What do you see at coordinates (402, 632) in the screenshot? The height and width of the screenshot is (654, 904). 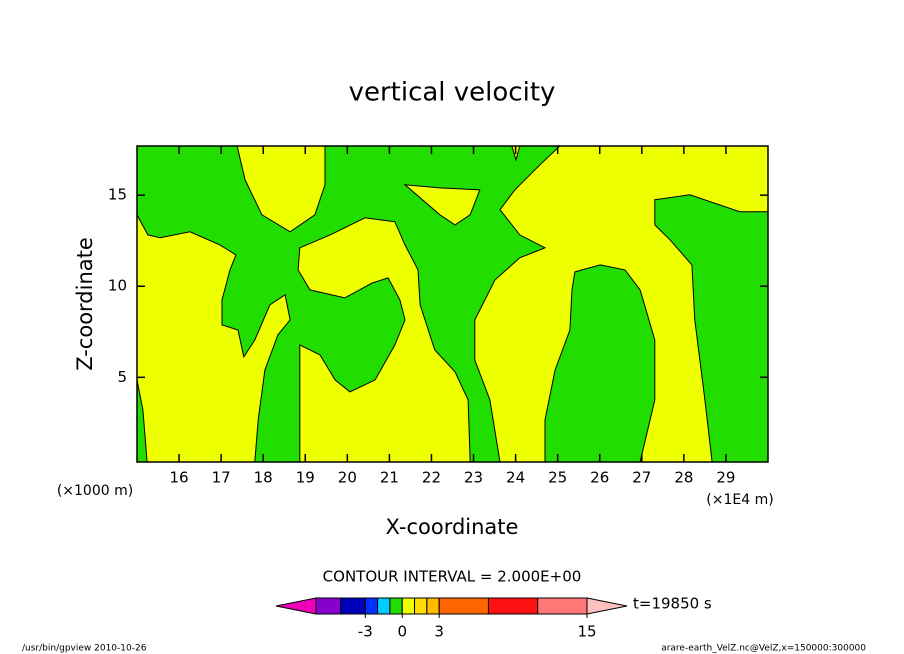 I see `colorbar-tick-label: 0` at bounding box center [402, 632].